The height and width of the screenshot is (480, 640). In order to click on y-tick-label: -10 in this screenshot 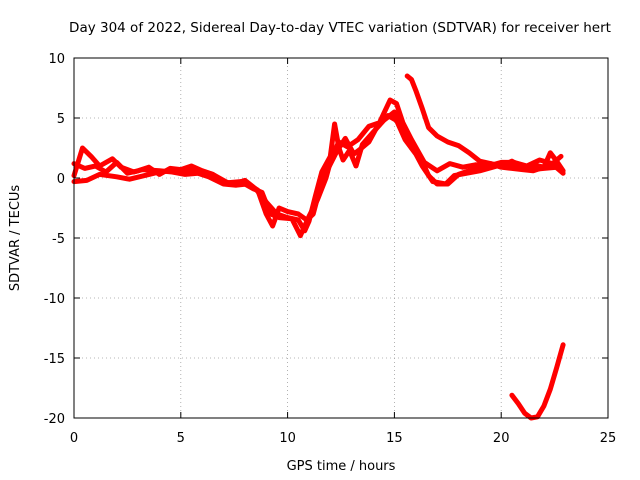, I will do `click(54, 299)`.